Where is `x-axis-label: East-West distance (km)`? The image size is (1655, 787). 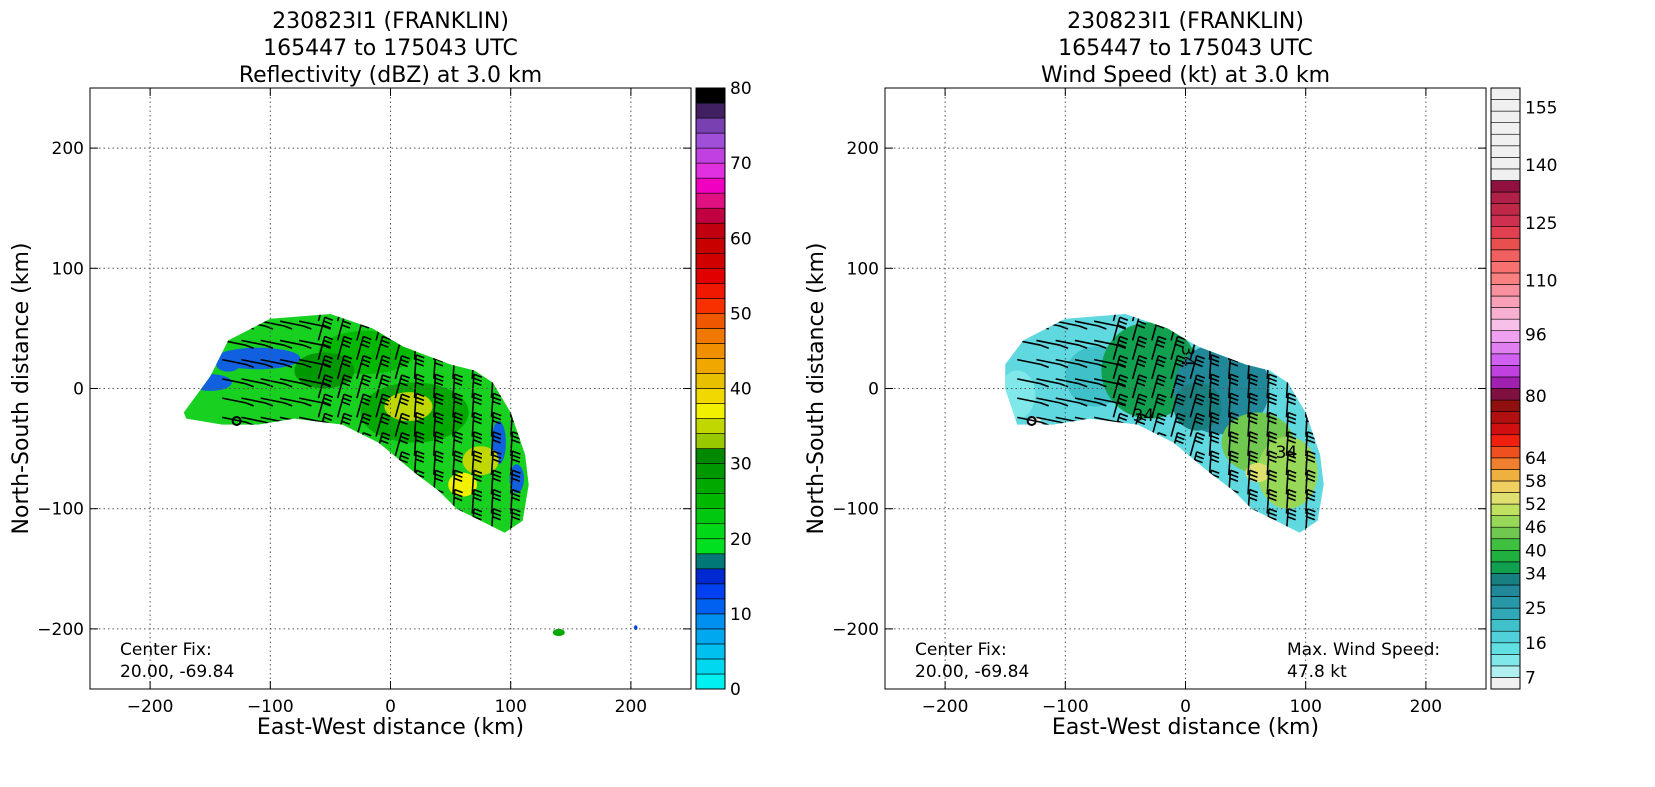 x-axis-label: East-West distance (km) is located at coordinates (1185, 727).